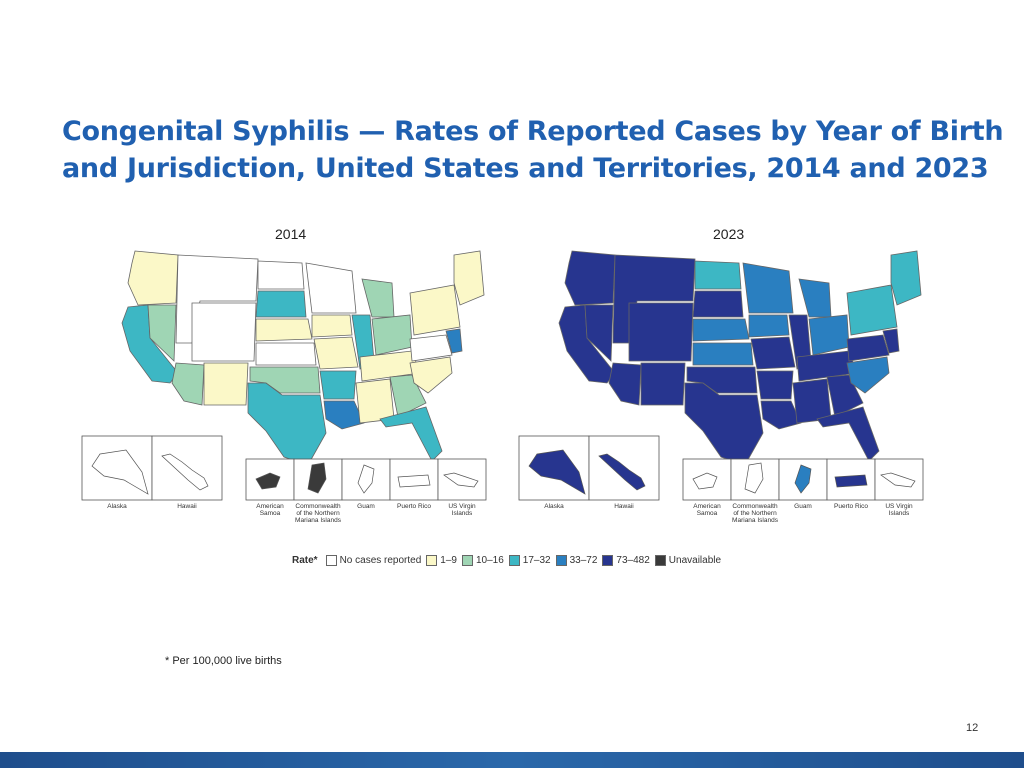 The height and width of the screenshot is (768, 1024). What do you see at coordinates (305, 560) in the screenshot?
I see `legend-title: Rate*` at bounding box center [305, 560].